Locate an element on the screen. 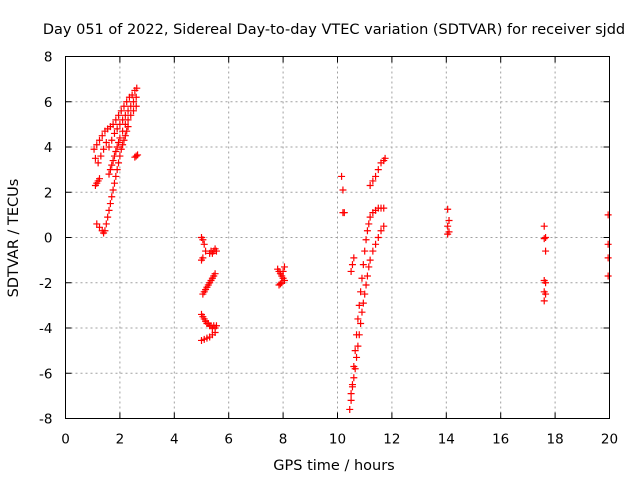 This screenshot has height=480, width=640. series-sat-l is located at coordinates (208, 336).